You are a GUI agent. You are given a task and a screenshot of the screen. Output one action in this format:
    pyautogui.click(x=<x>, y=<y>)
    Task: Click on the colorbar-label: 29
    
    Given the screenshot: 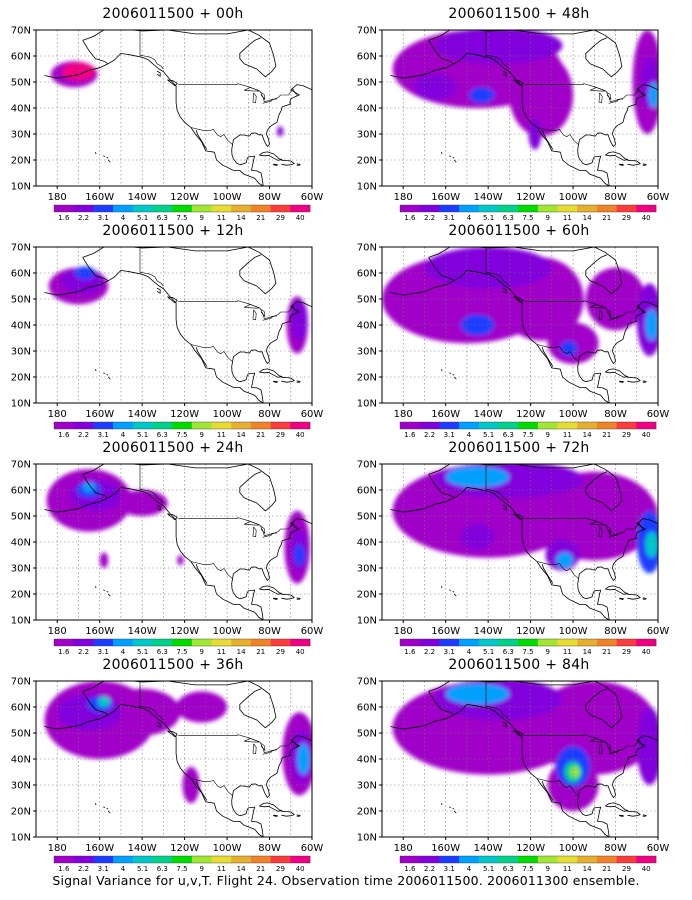 What is the action you would take?
    pyautogui.click(x=280, y=869)
    